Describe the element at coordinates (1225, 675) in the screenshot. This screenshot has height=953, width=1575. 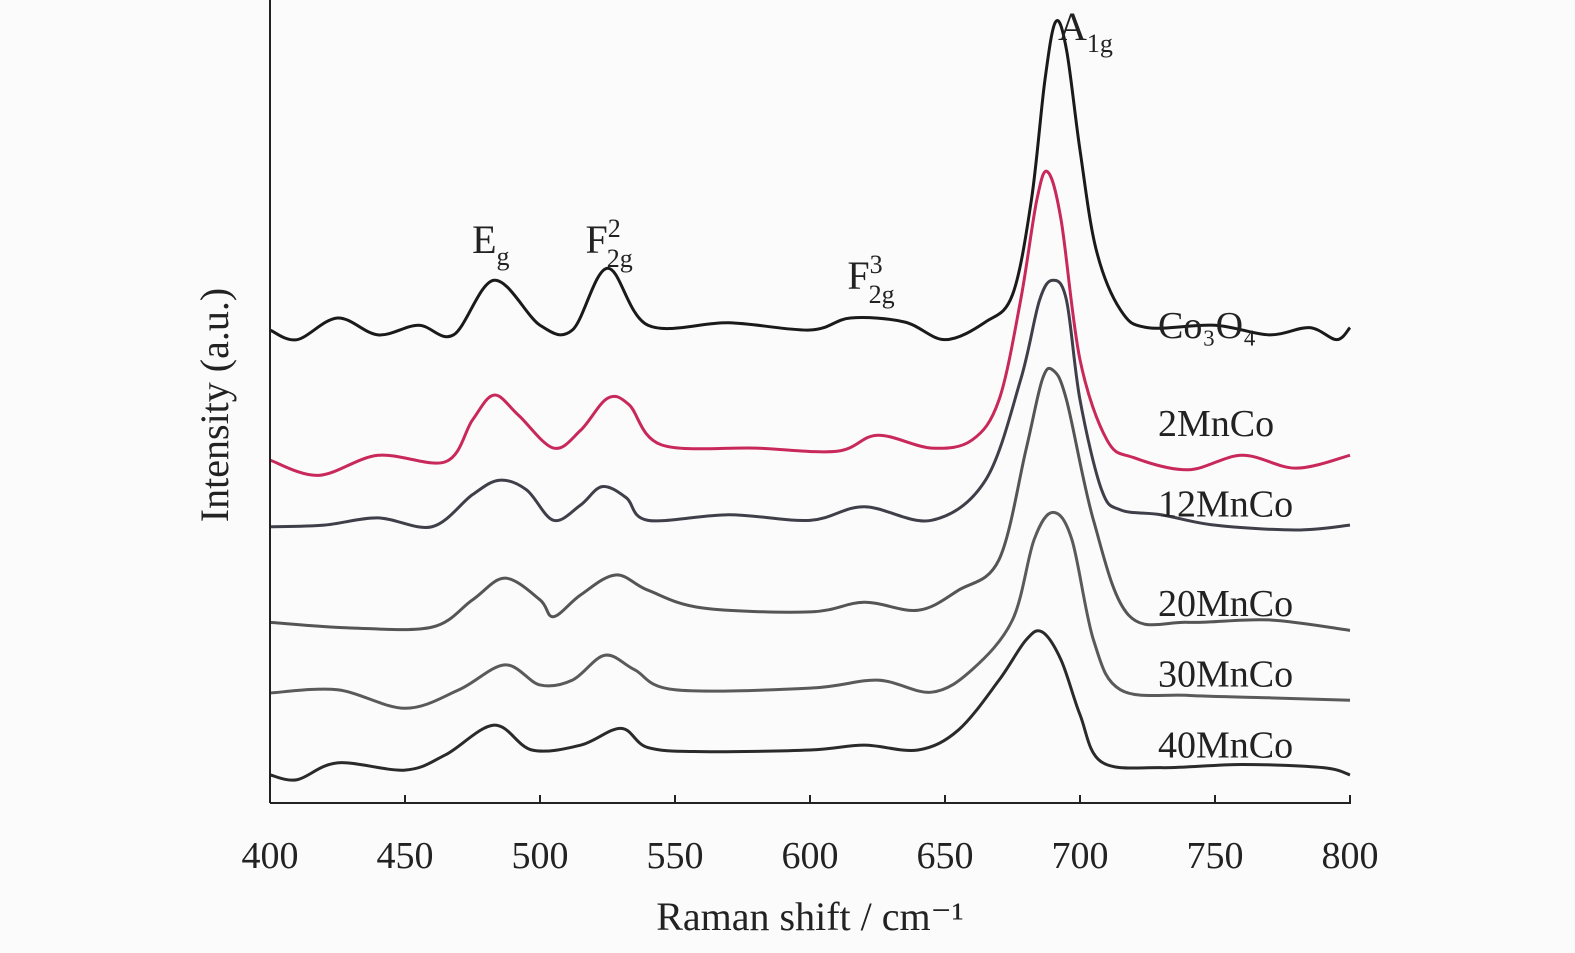
I see `series-label: 30MnCo` at that location.